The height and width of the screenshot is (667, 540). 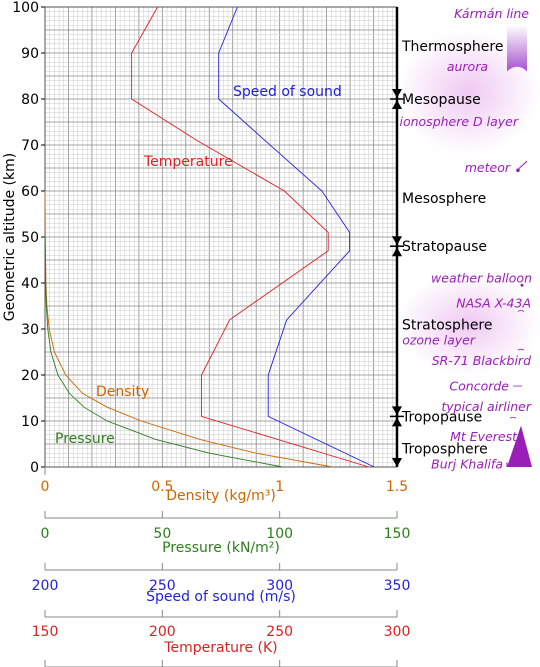 What do you see at coordinates (162, 487) in the screenshot?
I see `x-tick-label-density: 0.5` at bounding box center [162, 487].